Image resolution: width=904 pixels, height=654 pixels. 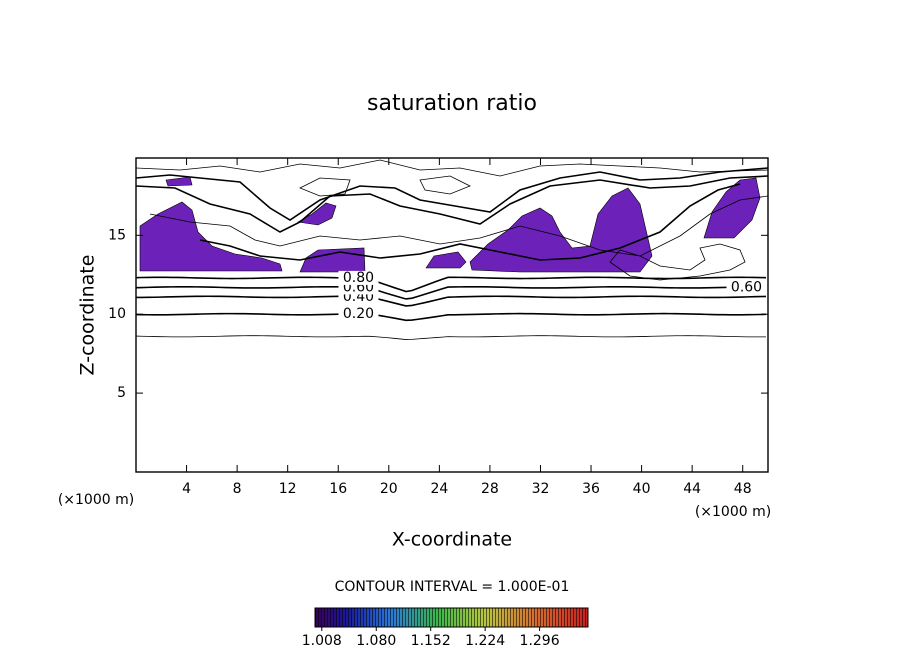 I want to click on x-tick-label: 12, so click(x=288, y=489).